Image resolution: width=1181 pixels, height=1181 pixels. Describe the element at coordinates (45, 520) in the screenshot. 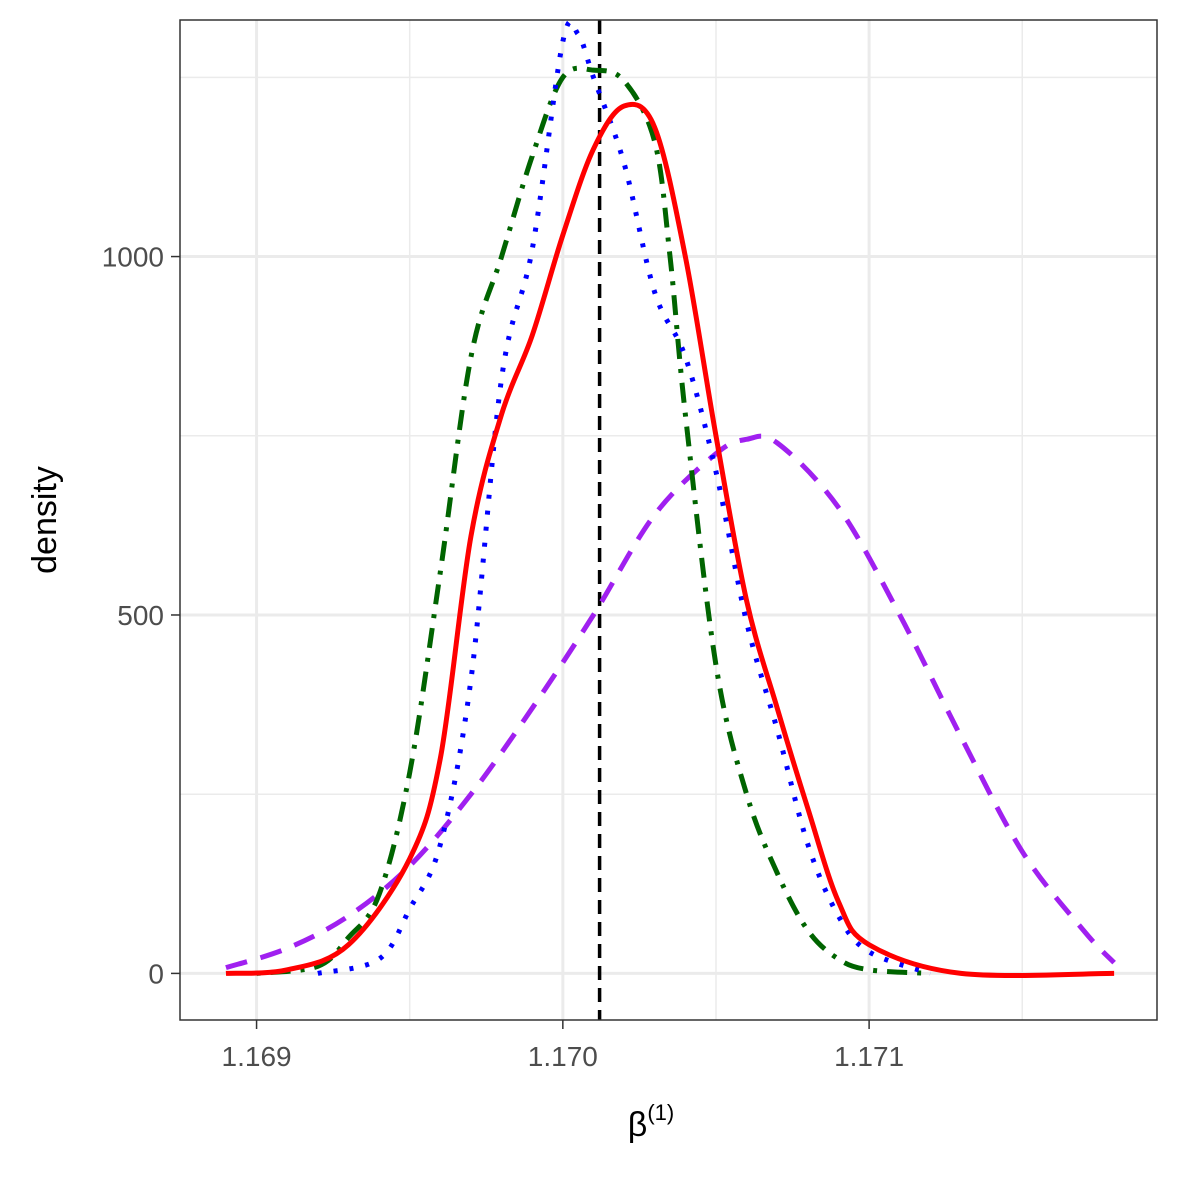

I see `y-axis-title: density` at that location.